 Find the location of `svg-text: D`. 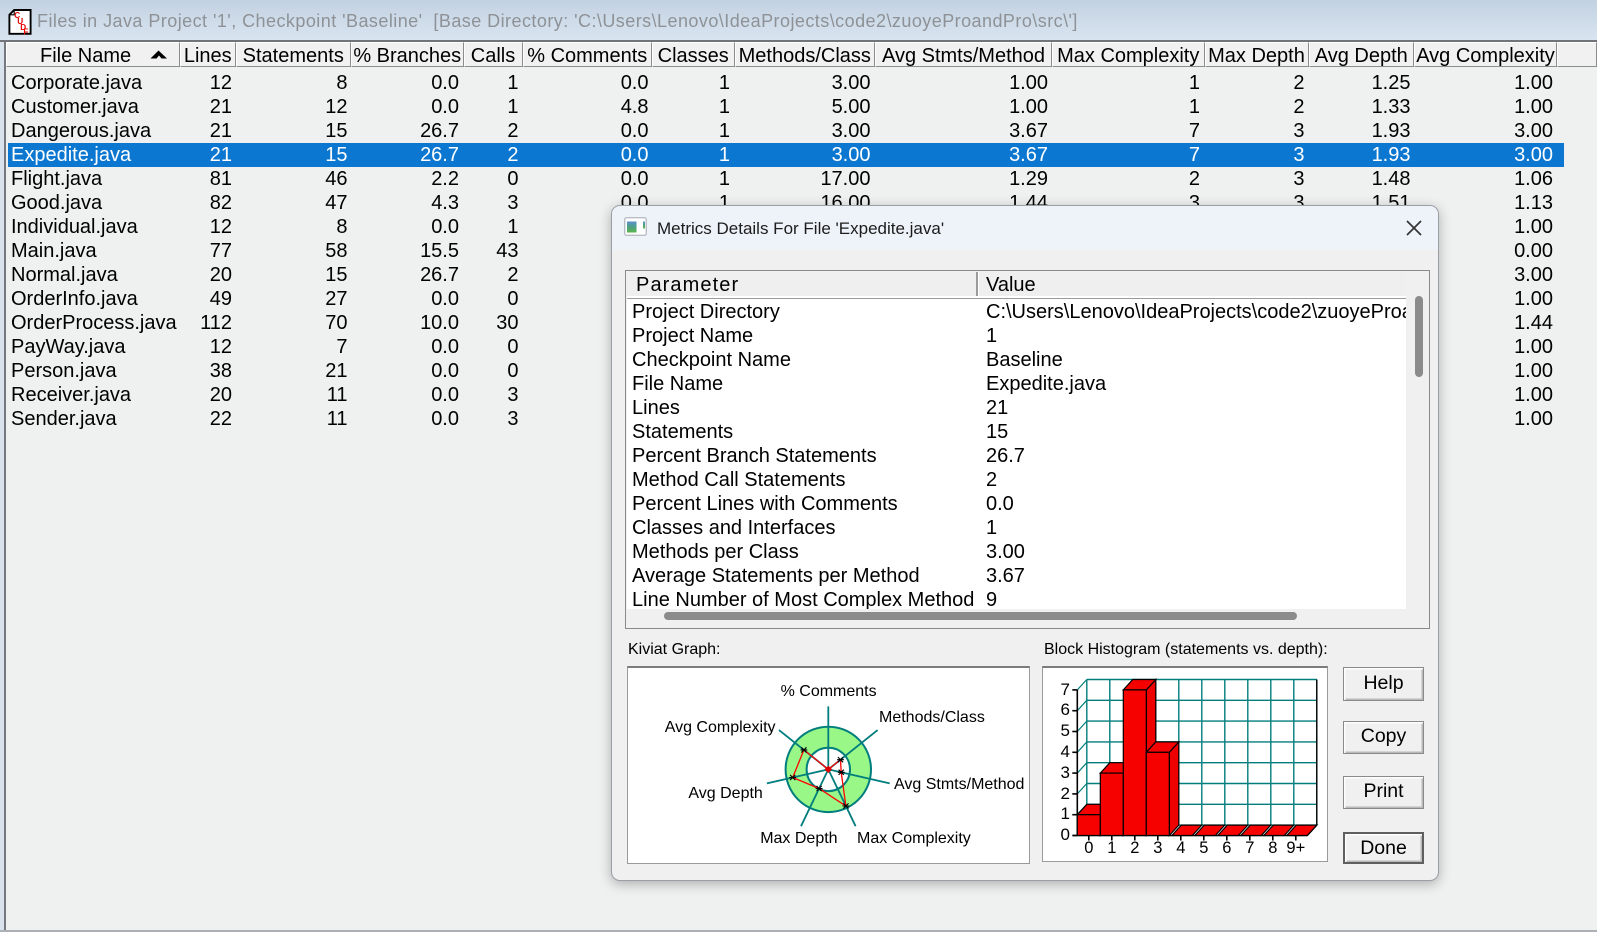

svg-text: D is located at coordinates (23, 27).